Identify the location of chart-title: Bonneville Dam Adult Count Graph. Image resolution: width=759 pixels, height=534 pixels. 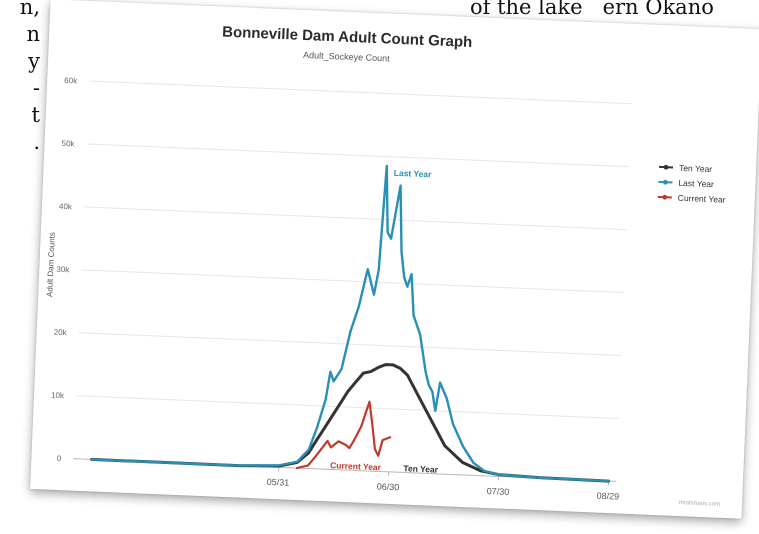
(347, 37).